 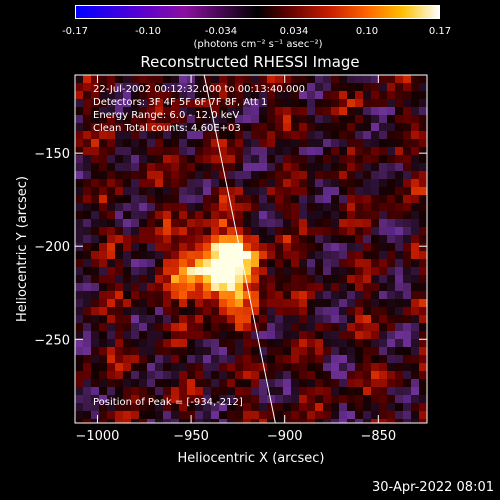 I want to click on annotation-detectors: Detectors: 3F 4F 5F 6F 7F 8F, Att 1, so click(x=180, y=102).